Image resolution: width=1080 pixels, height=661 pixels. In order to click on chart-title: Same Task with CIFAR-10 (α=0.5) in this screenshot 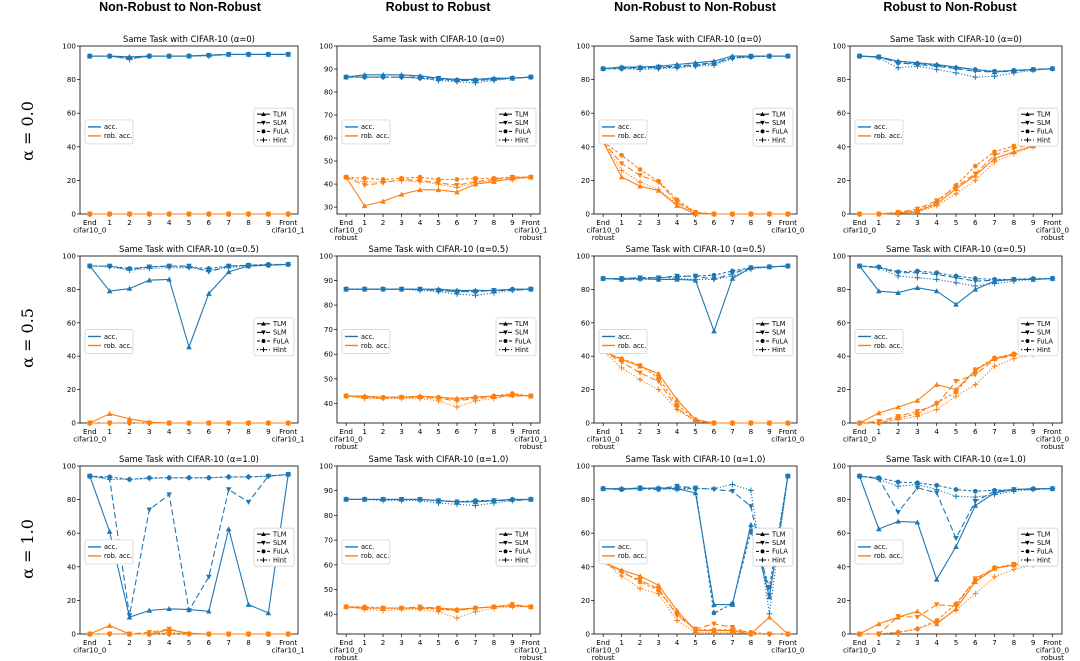, I will do `click(439, 249)`.